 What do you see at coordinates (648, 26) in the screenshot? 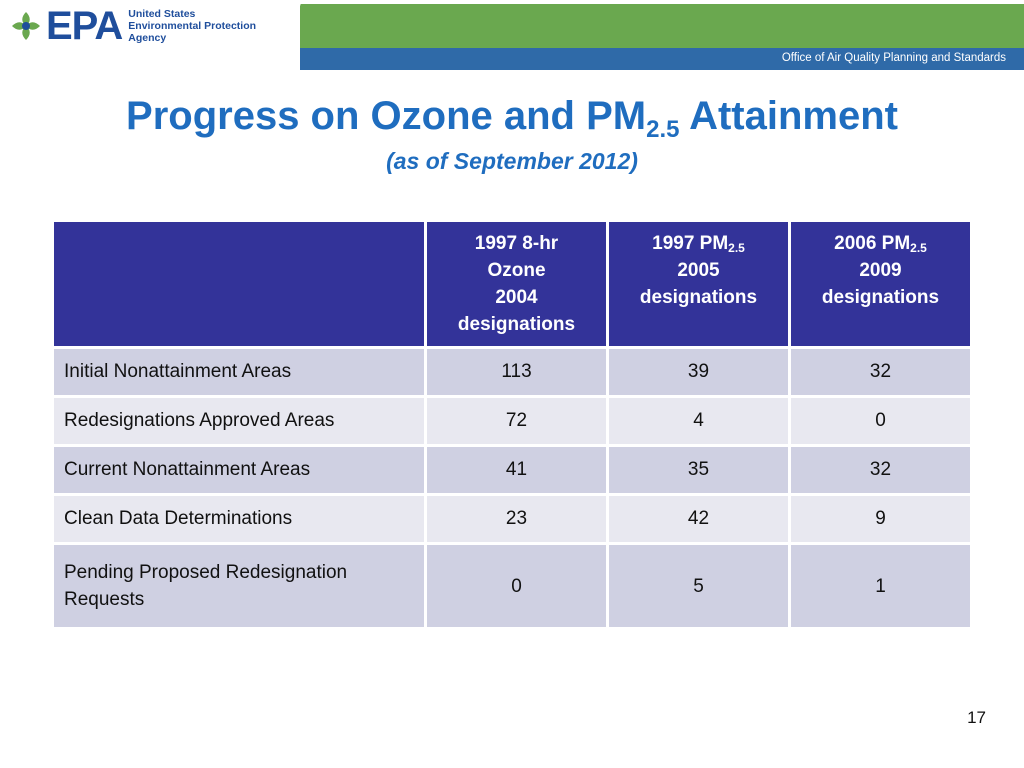
I see `header-green-bar` at bounding box center [648, 26].